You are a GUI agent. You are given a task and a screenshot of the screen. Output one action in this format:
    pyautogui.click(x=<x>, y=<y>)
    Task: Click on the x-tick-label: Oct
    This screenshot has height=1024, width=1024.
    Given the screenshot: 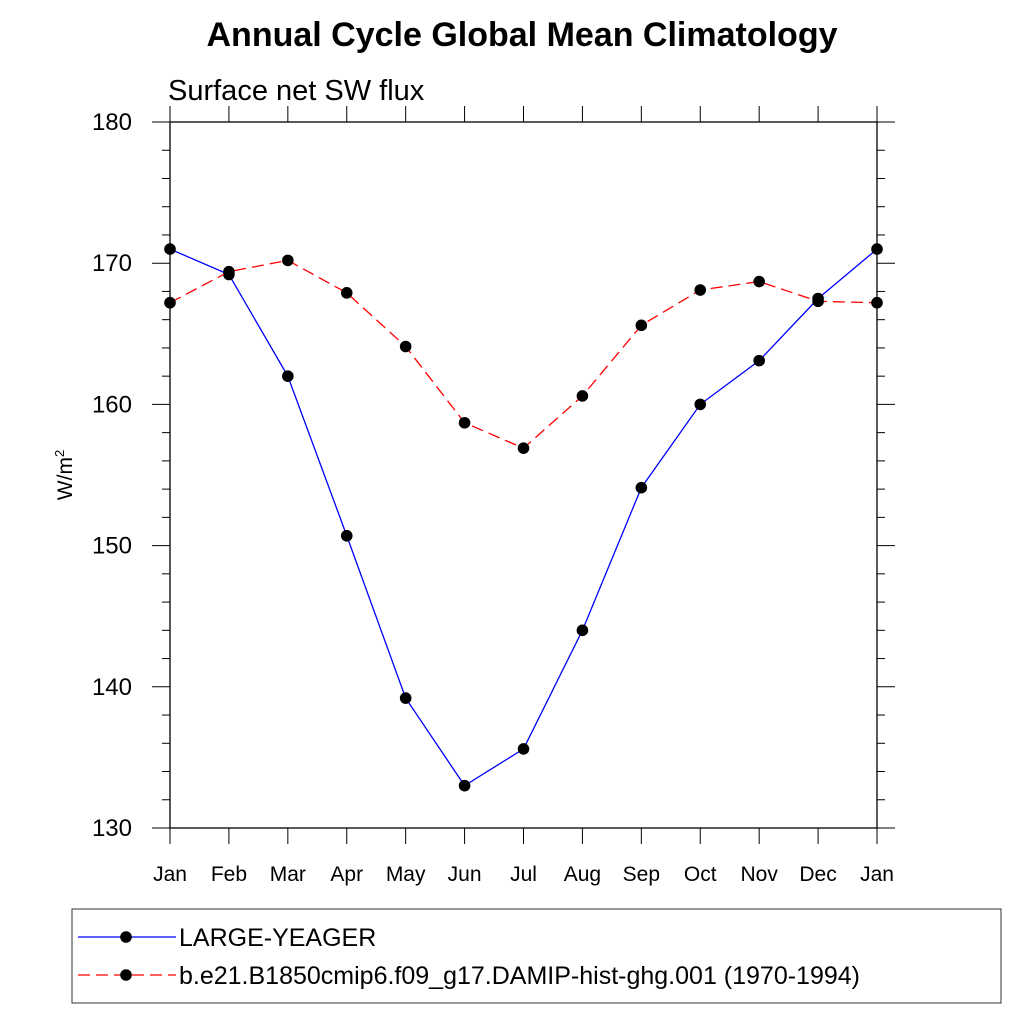 What is the action you would take?
    pyautogui.click(x=700, y=874)
    